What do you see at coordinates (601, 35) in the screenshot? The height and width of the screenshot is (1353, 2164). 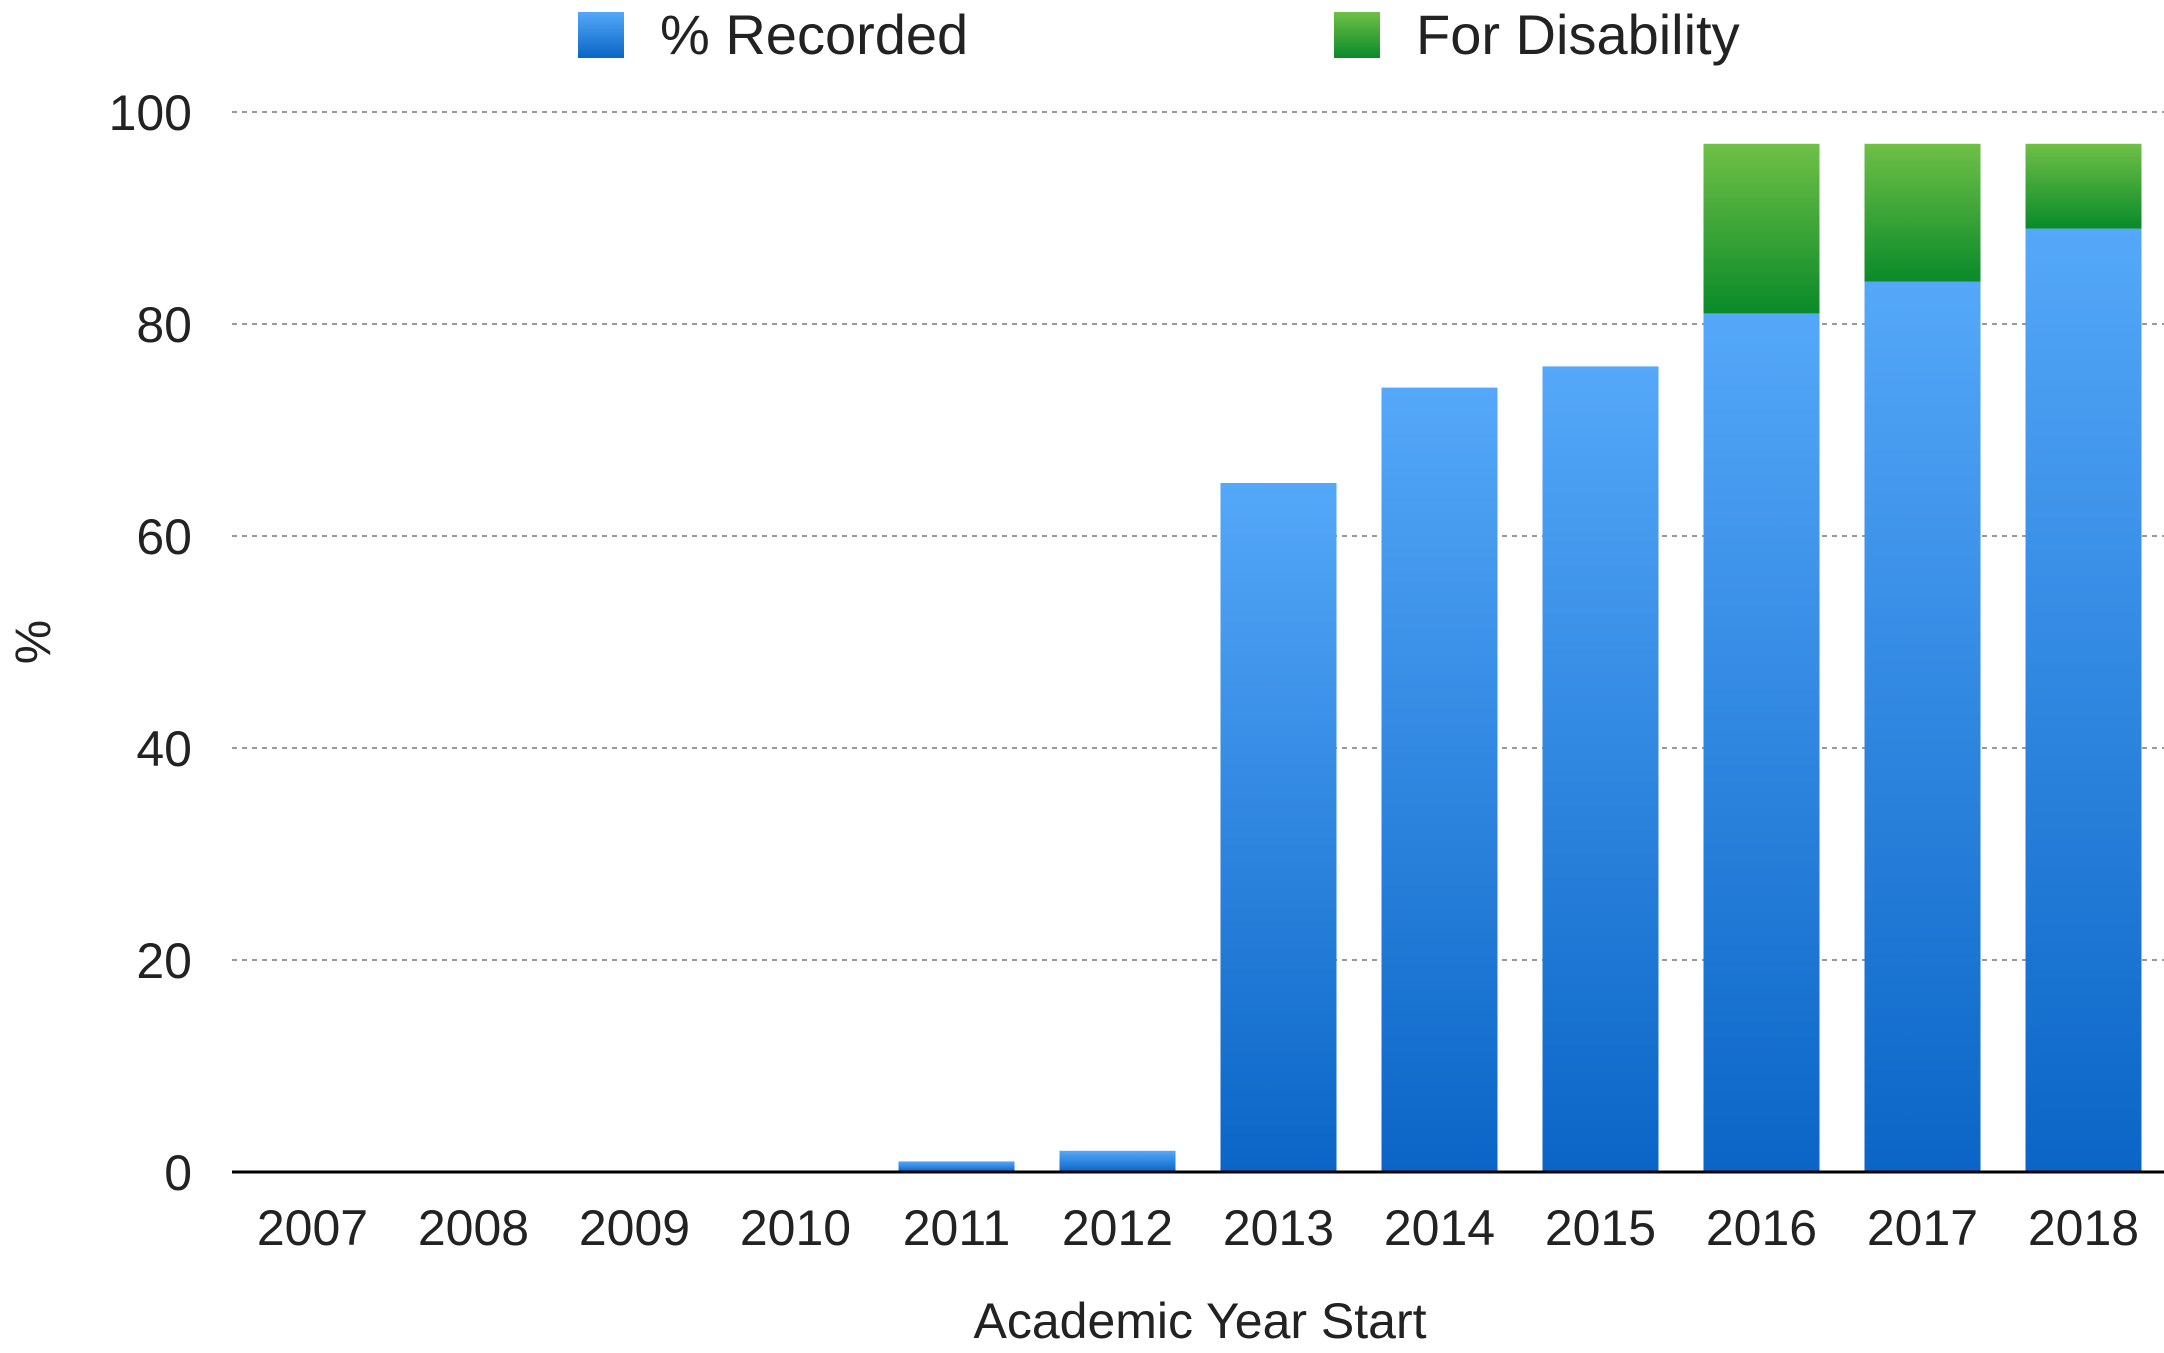 I see `legend-swatch-recorded` at bounding box center [601, 35].